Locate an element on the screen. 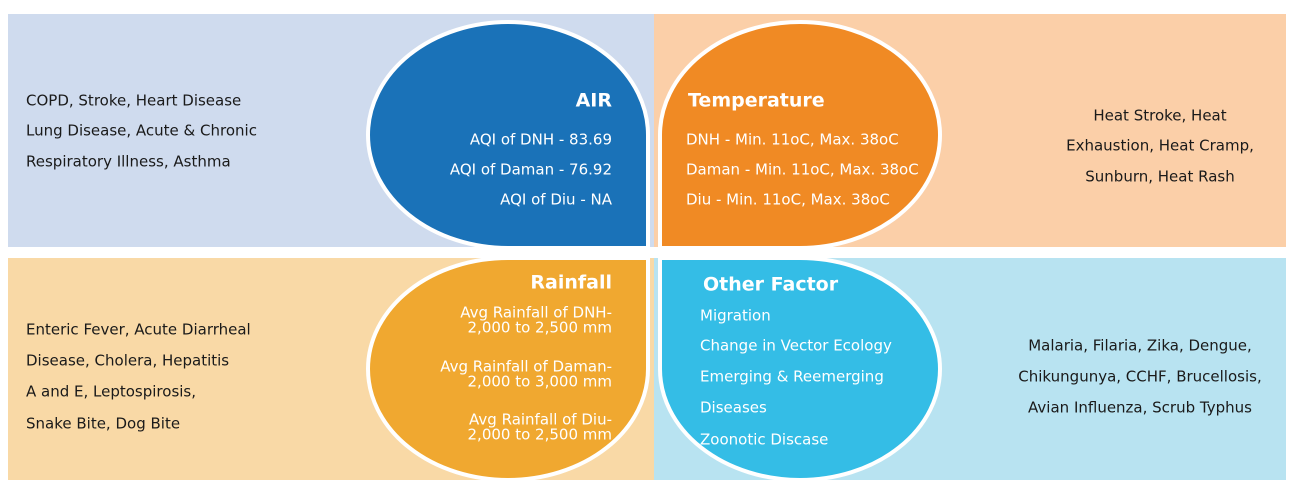 Image resolution: width=1294 pixels, height=490 pixels. petal-line: Zoonotic Discase is located at coordinates (764, 440).